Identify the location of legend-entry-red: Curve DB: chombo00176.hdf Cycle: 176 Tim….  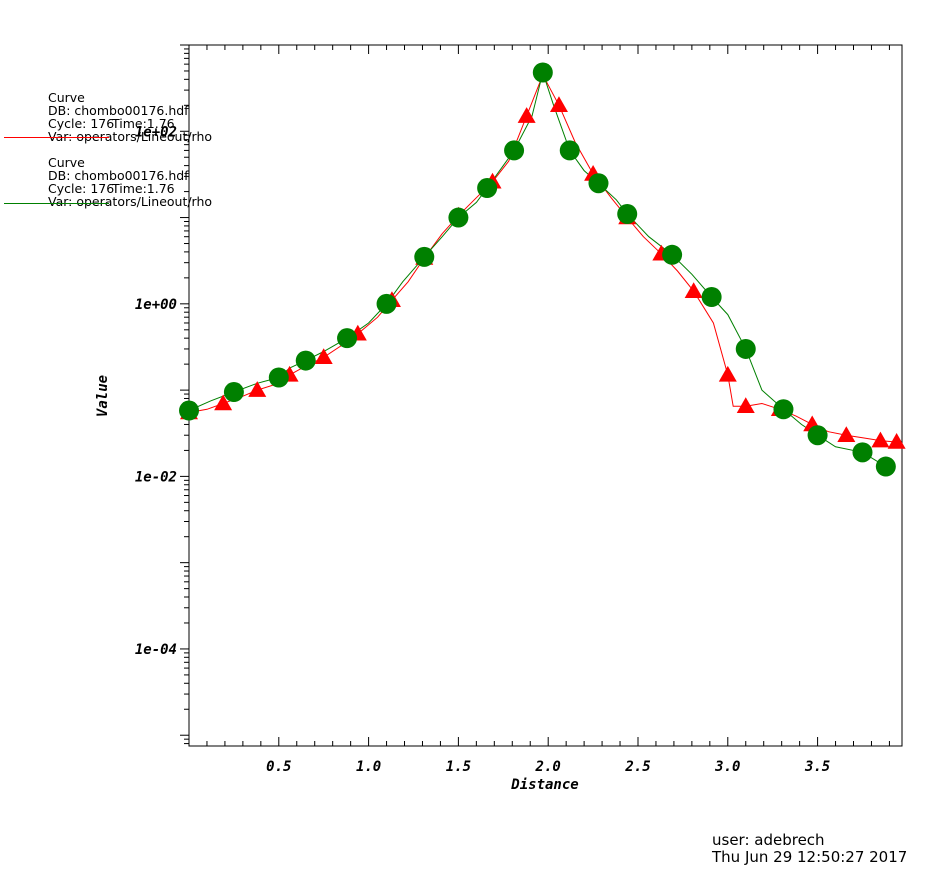
(119, 121).